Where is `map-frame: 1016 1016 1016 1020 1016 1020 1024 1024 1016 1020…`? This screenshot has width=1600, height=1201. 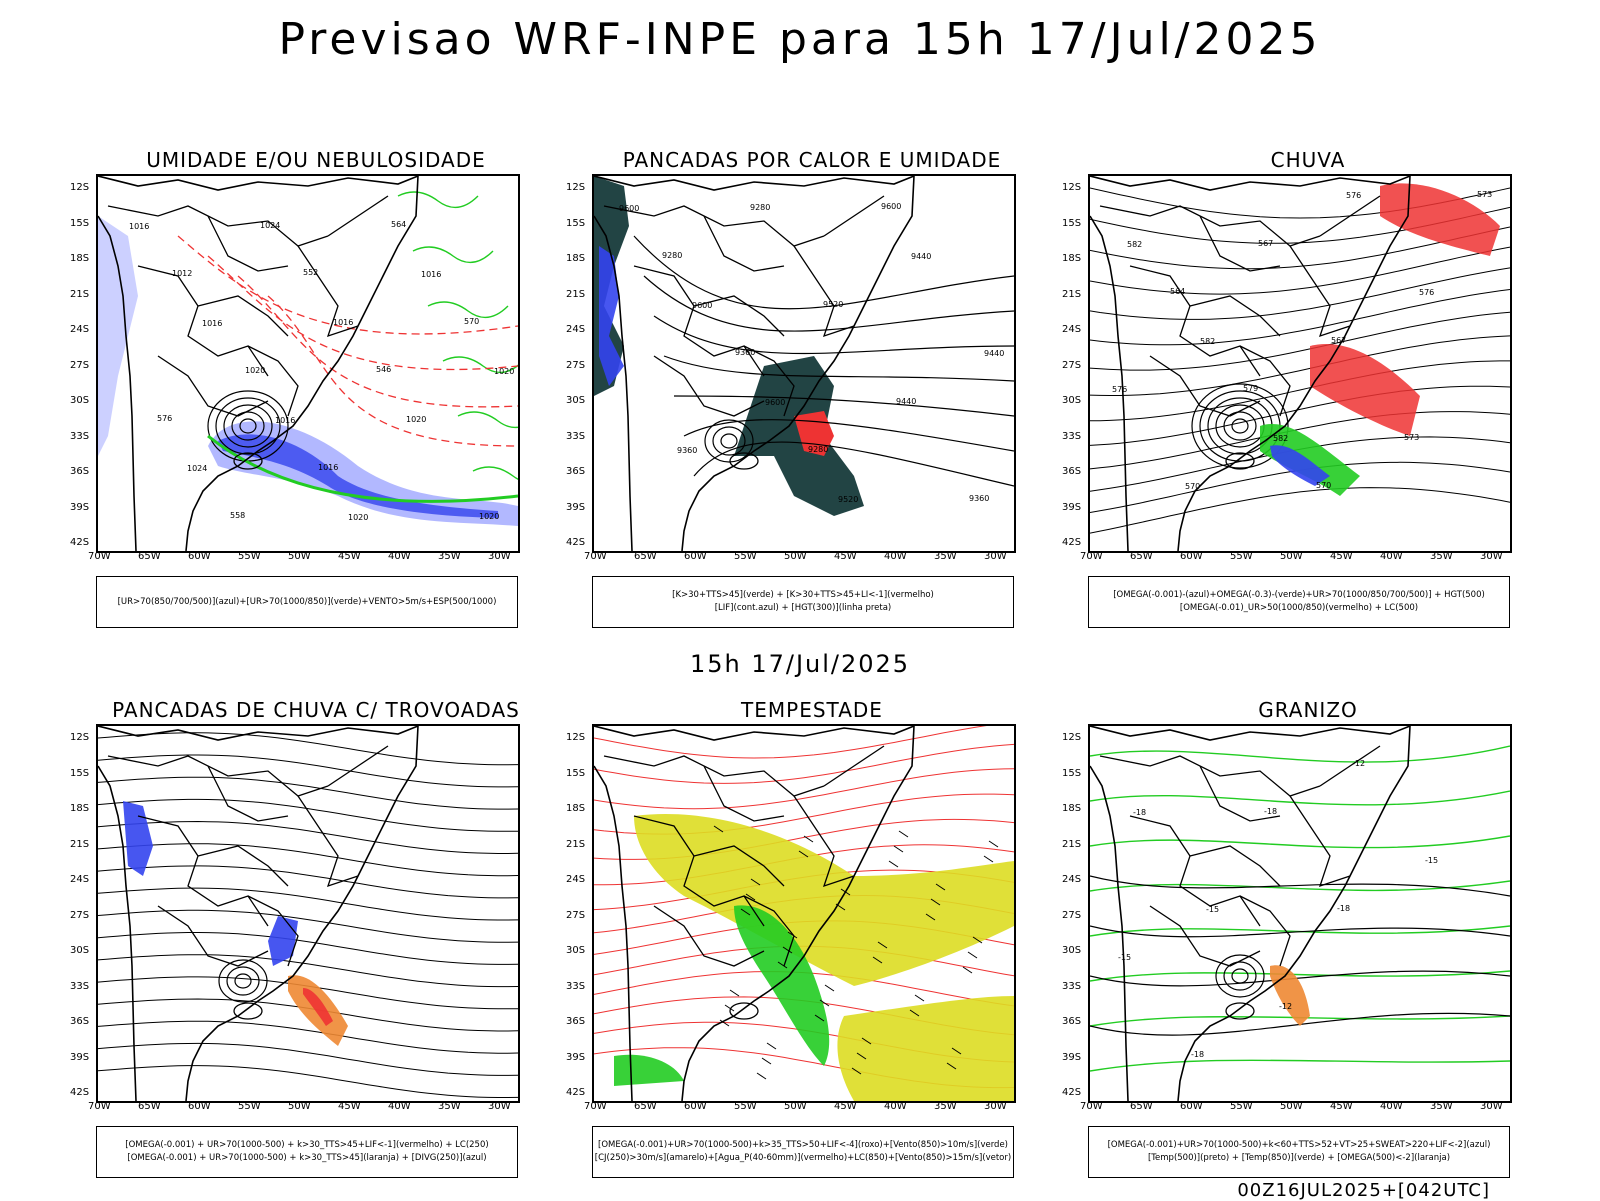
map-frame: 1016 1016 1016 1020 1016 1020 1024 1024 1016 1020… is located at coordinates (308, 363).